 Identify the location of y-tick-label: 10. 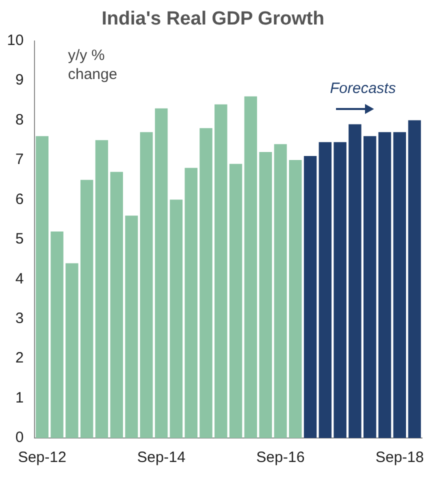
(15, 40).